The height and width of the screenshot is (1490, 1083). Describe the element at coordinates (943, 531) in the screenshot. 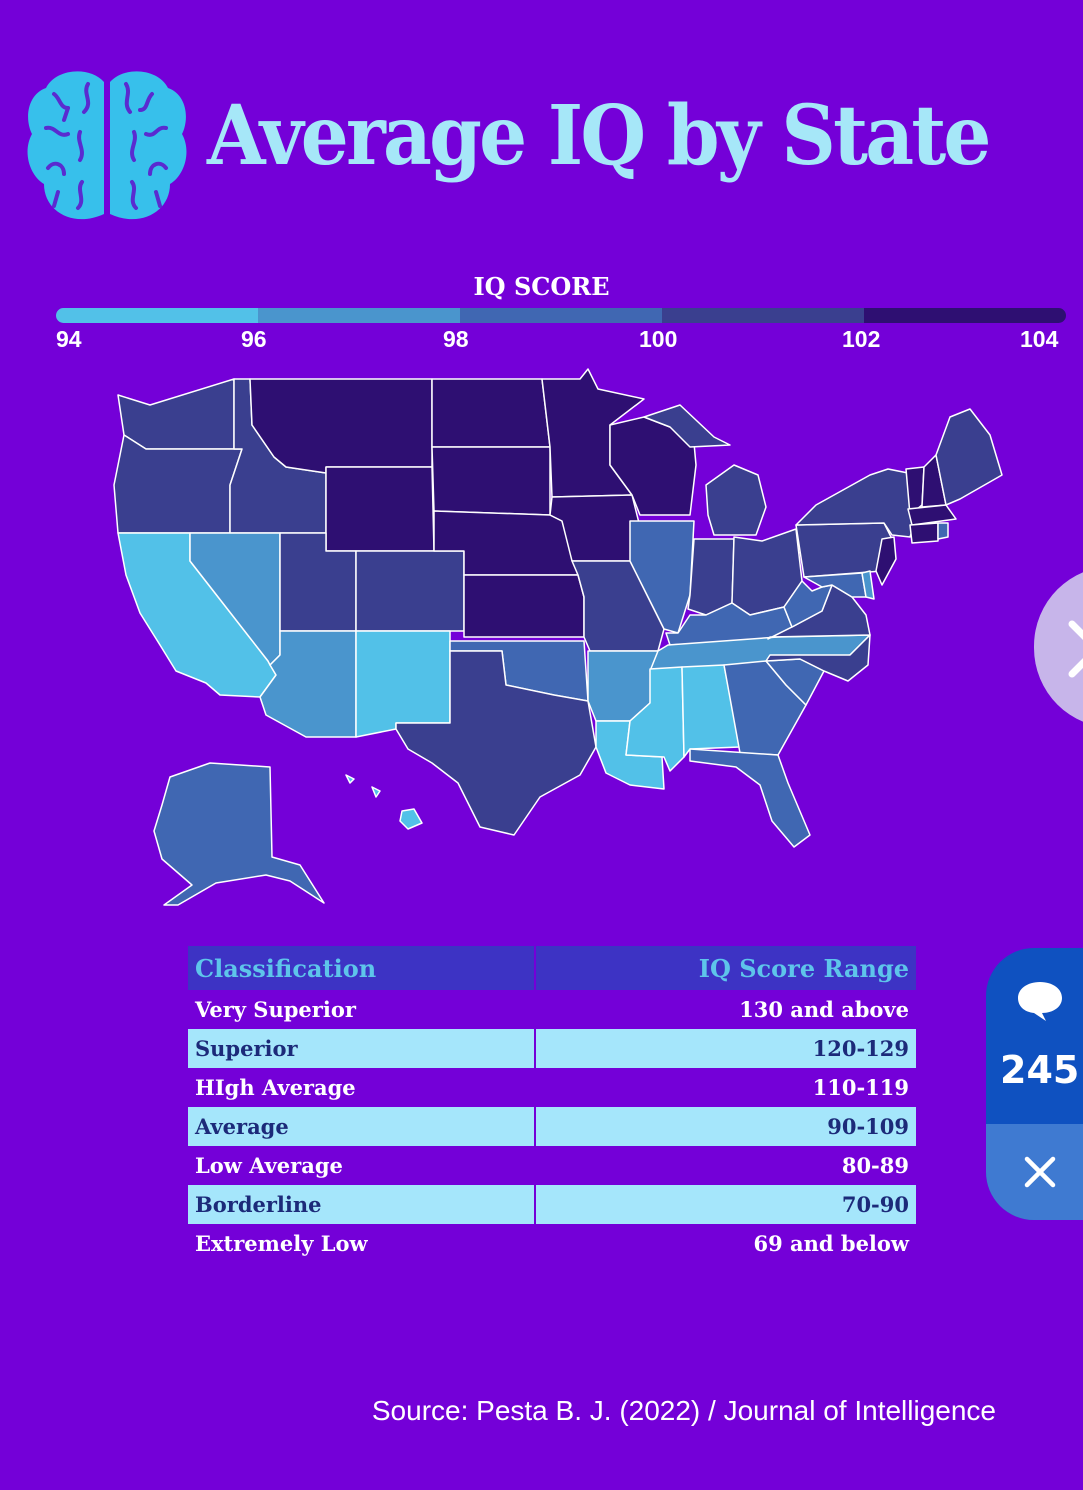

I see `state-rhode-island` at that location.